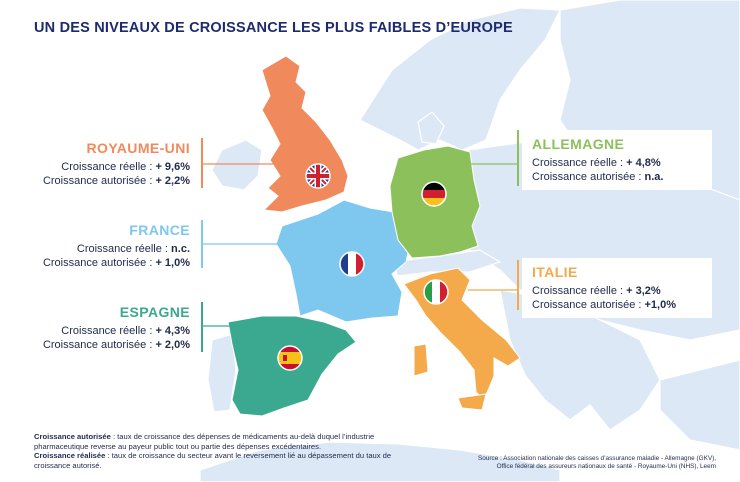 The width and height of the screenshot is (740, 482). What do you see at coordinates (580, 360) in the screenshot?
I see `balkans-shape` at bounding box center [580, 360].